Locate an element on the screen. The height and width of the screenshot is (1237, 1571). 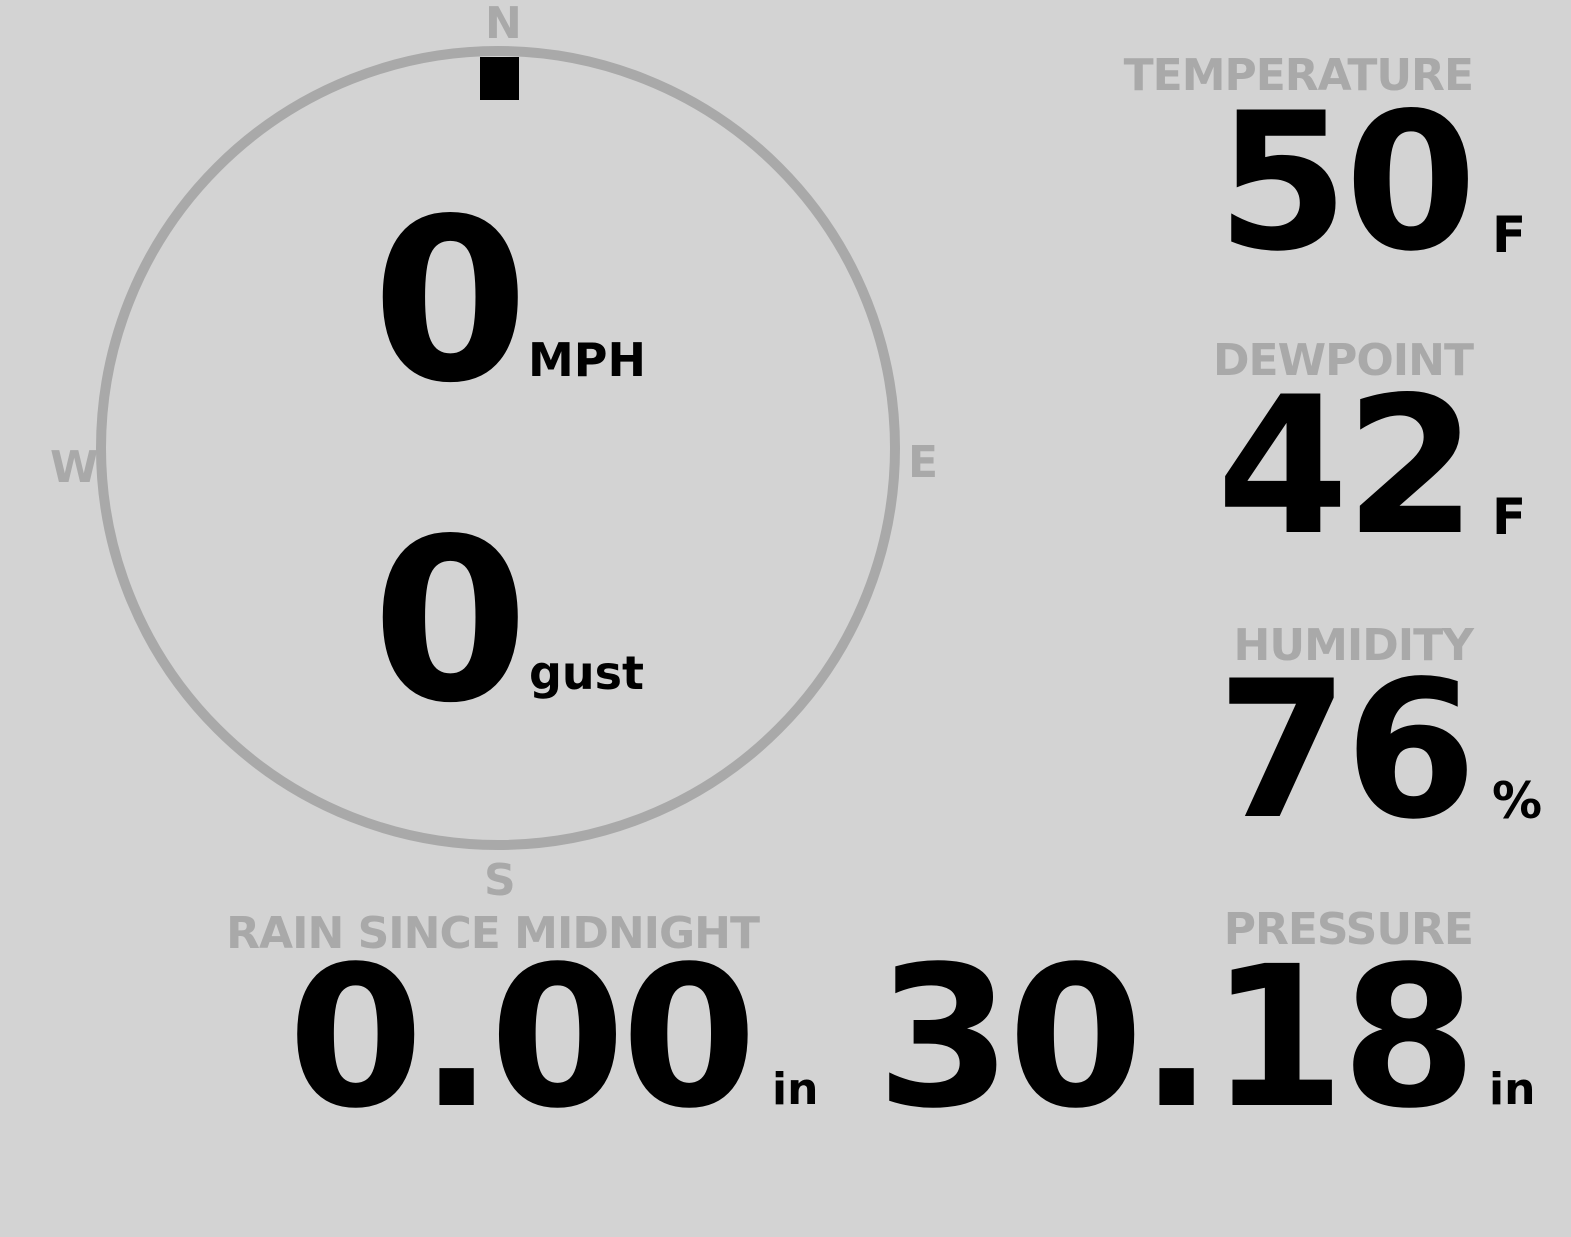
wind-direction-indicator is located at coordinates (499, 78).